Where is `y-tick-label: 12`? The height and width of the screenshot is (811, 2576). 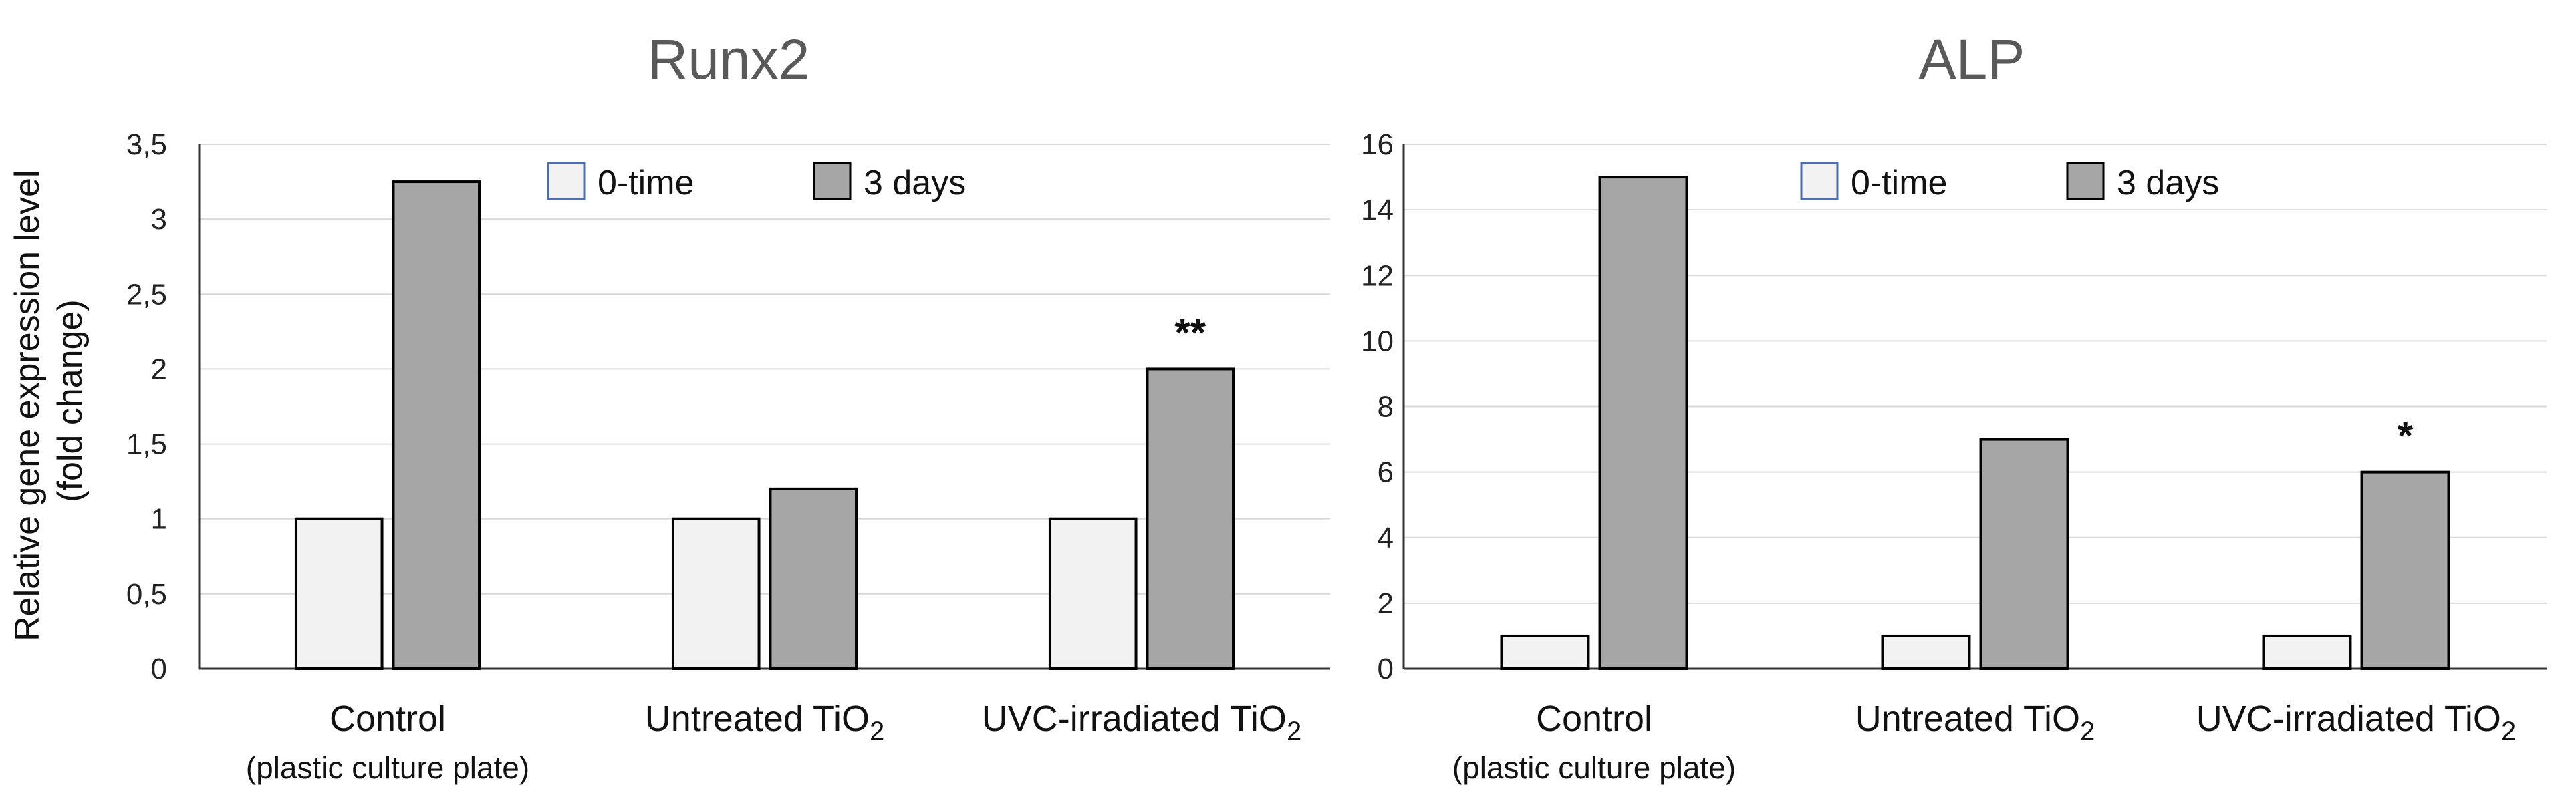
y-tick-label: 12 is located at coordinates (1377, 275).